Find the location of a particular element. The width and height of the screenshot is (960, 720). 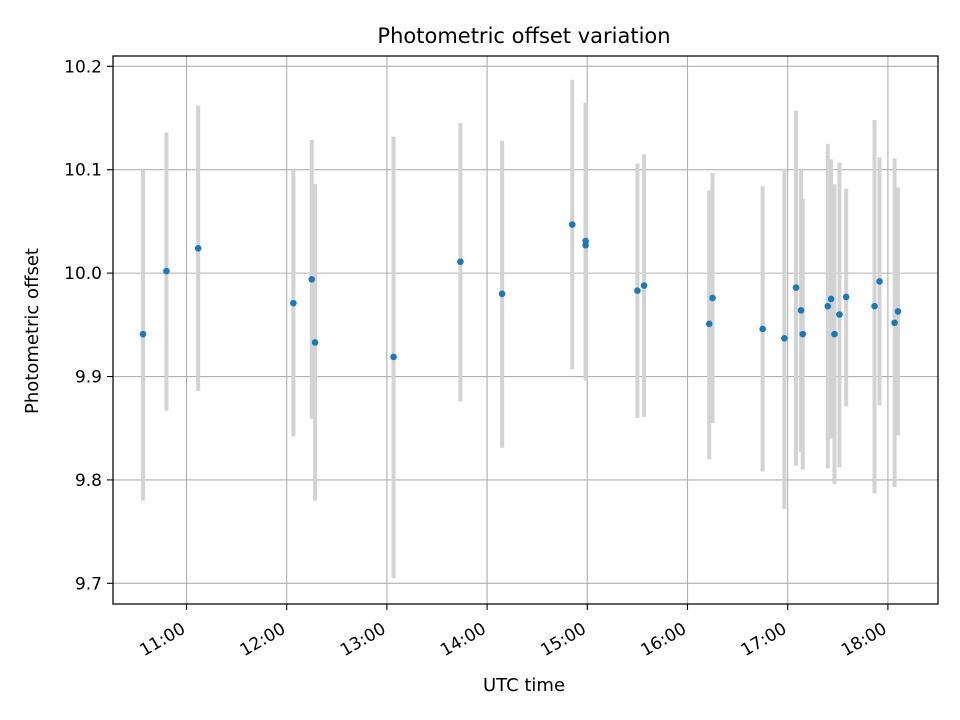

y-tick-label: 9.7 is located at coordinates (88, 584).